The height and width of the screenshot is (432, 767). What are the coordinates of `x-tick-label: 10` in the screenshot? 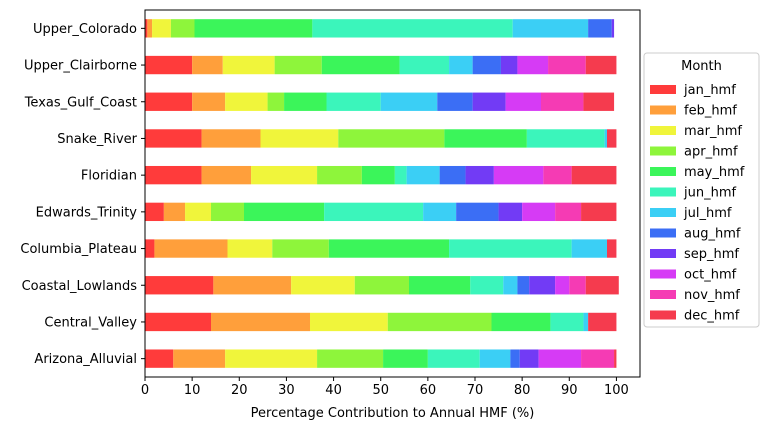 It's located at (192, 390).